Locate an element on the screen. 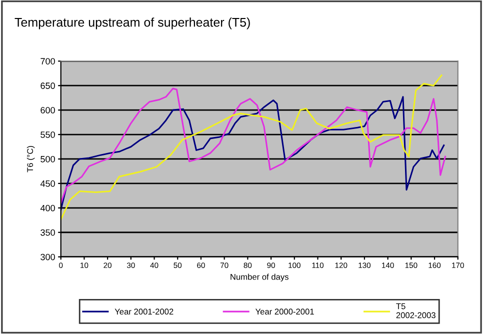  y-tick-label: 500 is located at coordinates (47, 159).